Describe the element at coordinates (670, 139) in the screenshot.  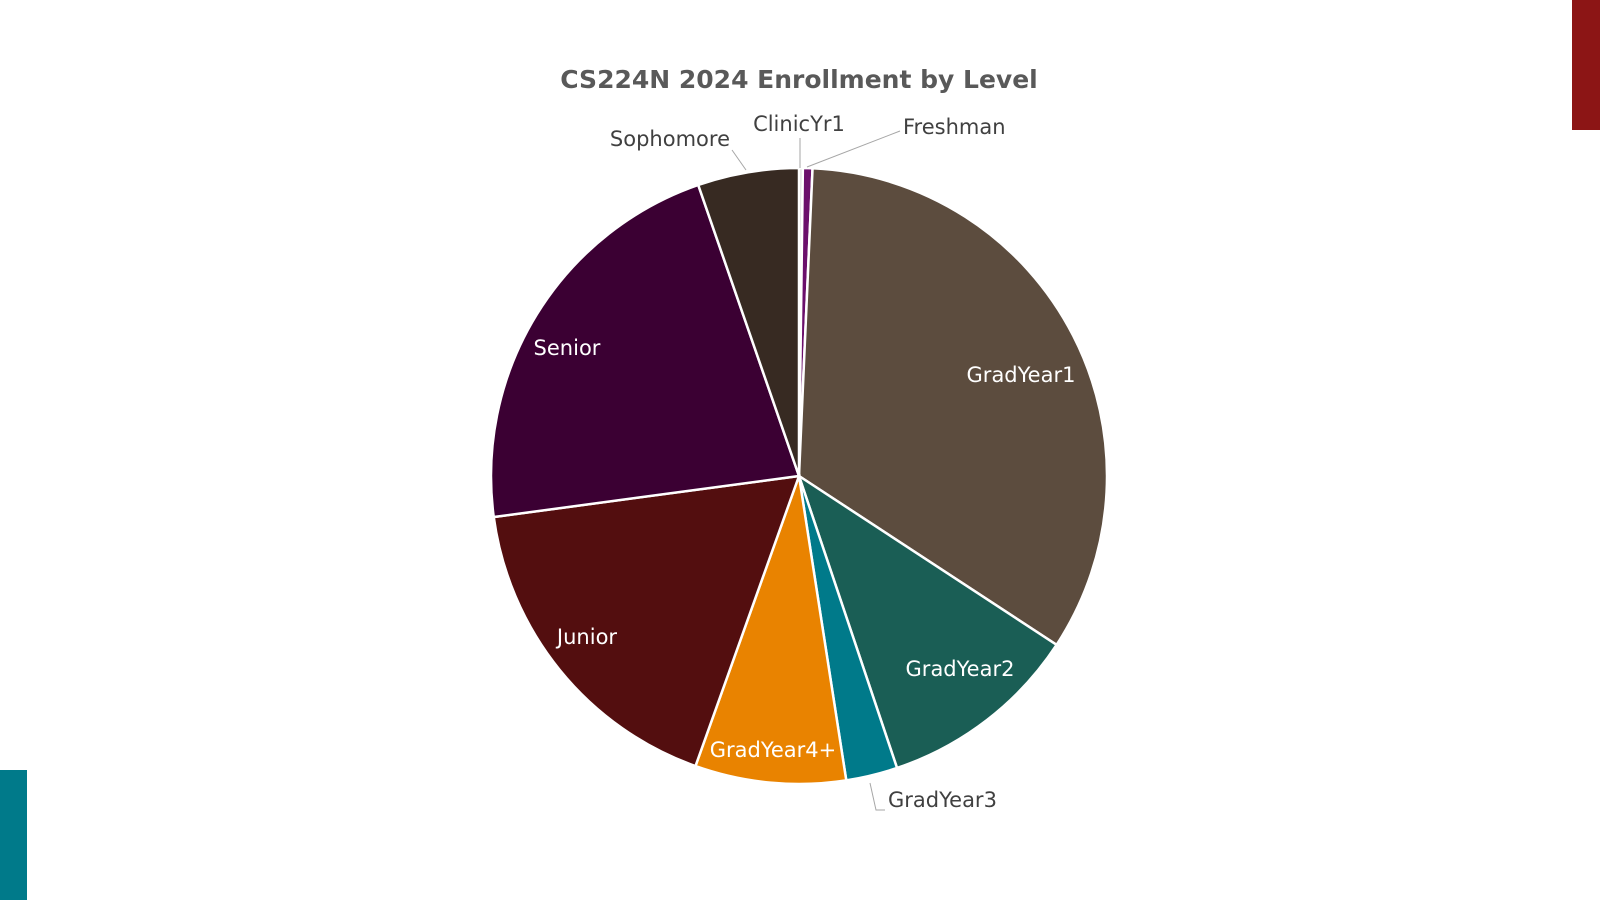
I see `slice-label: Sophomore` at that location.